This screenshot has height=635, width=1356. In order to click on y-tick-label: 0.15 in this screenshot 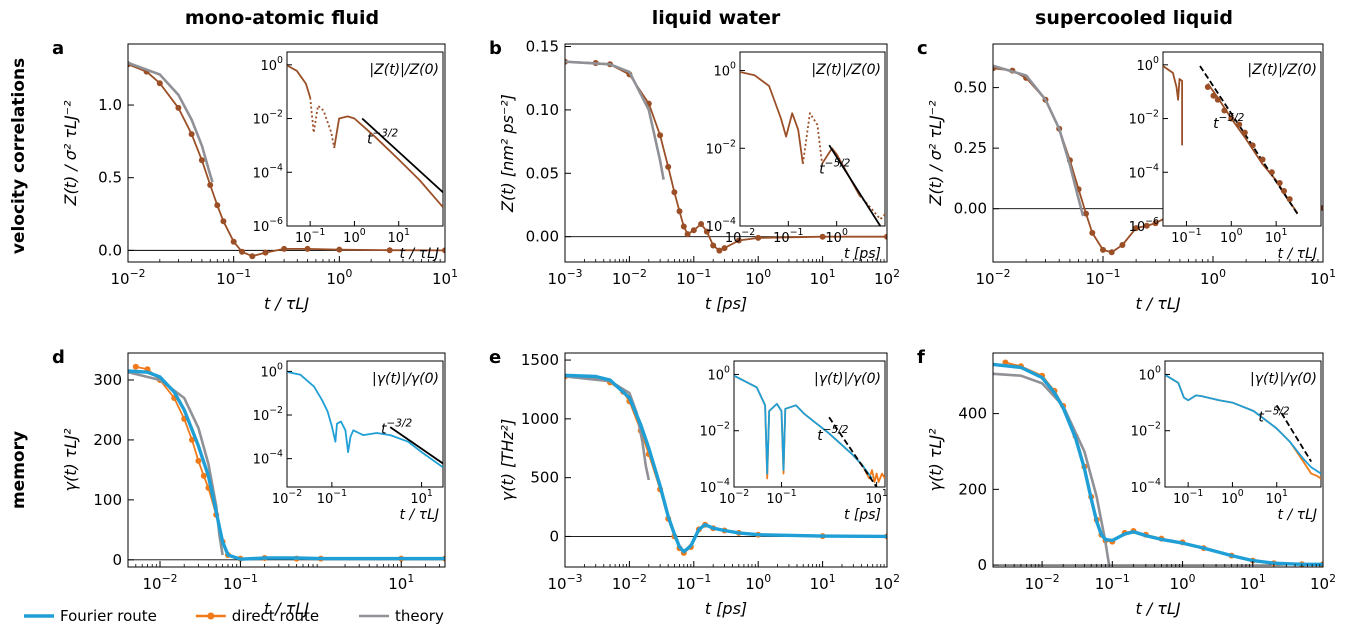, I will do `click(542, 47)`.